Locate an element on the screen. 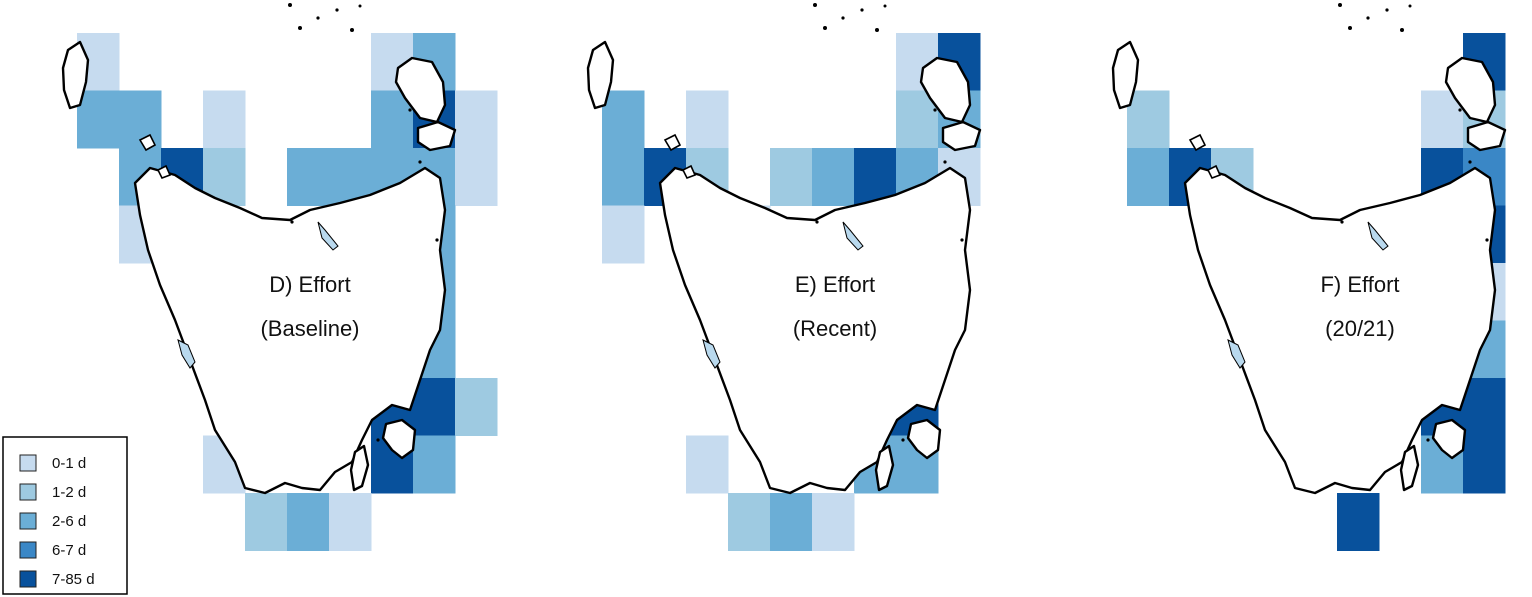 Image resolution: width=1532 pixels, height=597 pixels. panel-f-title: F) Effort is located at coordinates (1359, 284).